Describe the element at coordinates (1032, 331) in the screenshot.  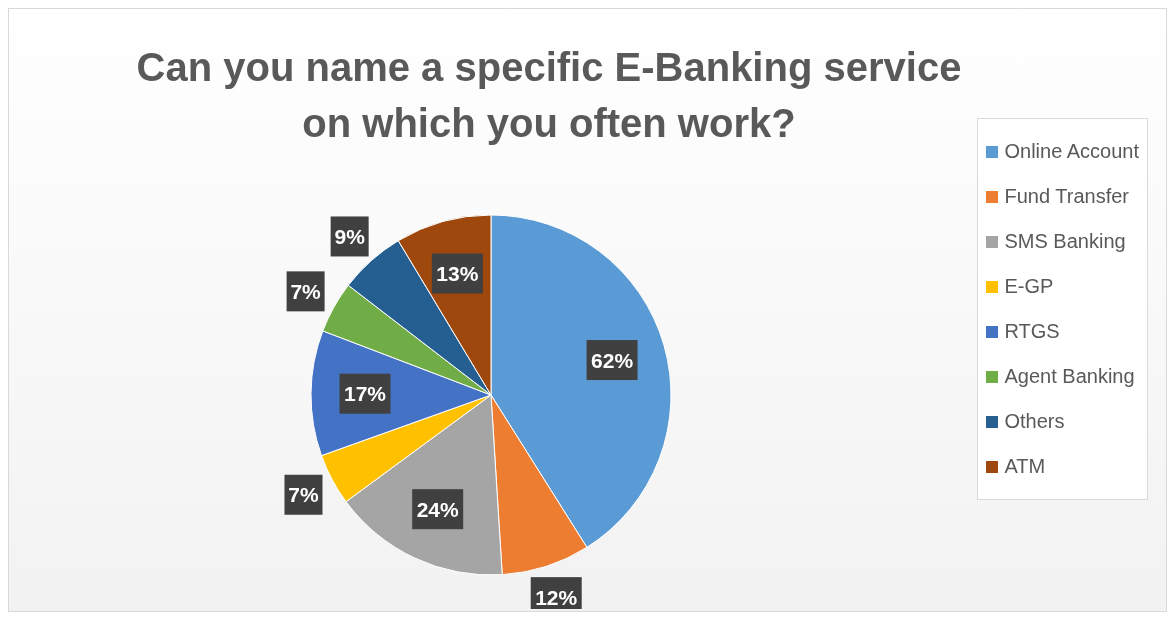
I see `legend-label: RTGS` at that location.